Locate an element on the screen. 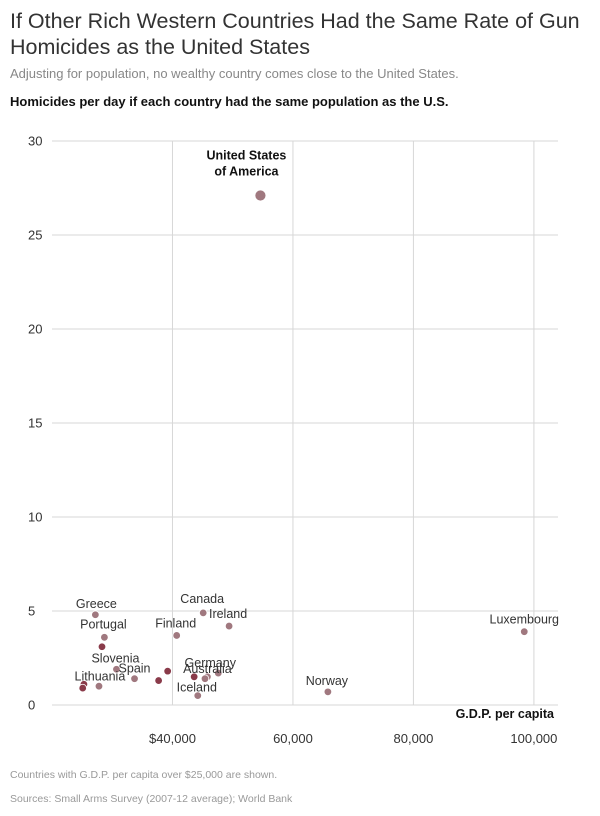  point-label: Norway is located at coordinates (327, 681).